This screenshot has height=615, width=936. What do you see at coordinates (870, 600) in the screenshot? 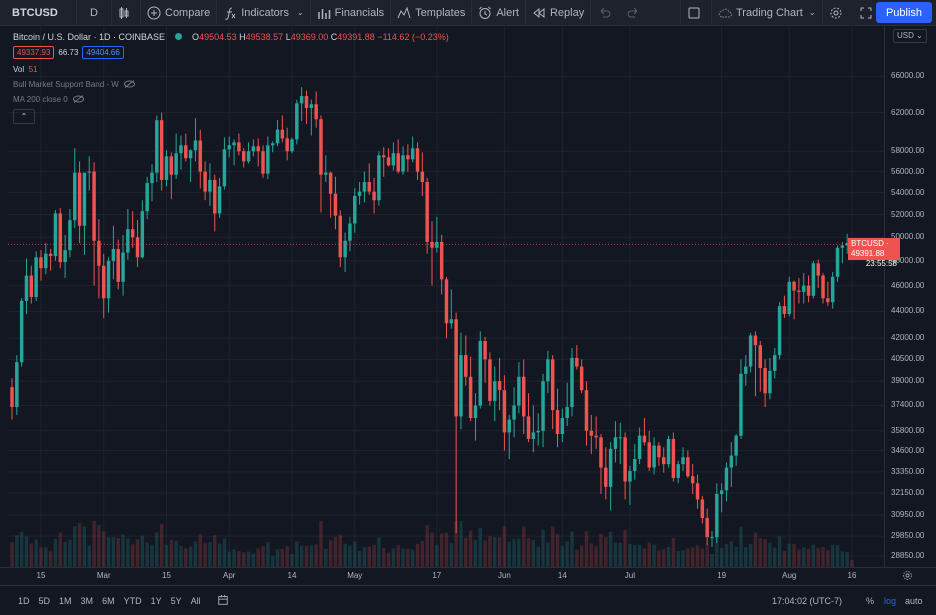
I see `percent-toggle: %` at bounding box center [870, 600].